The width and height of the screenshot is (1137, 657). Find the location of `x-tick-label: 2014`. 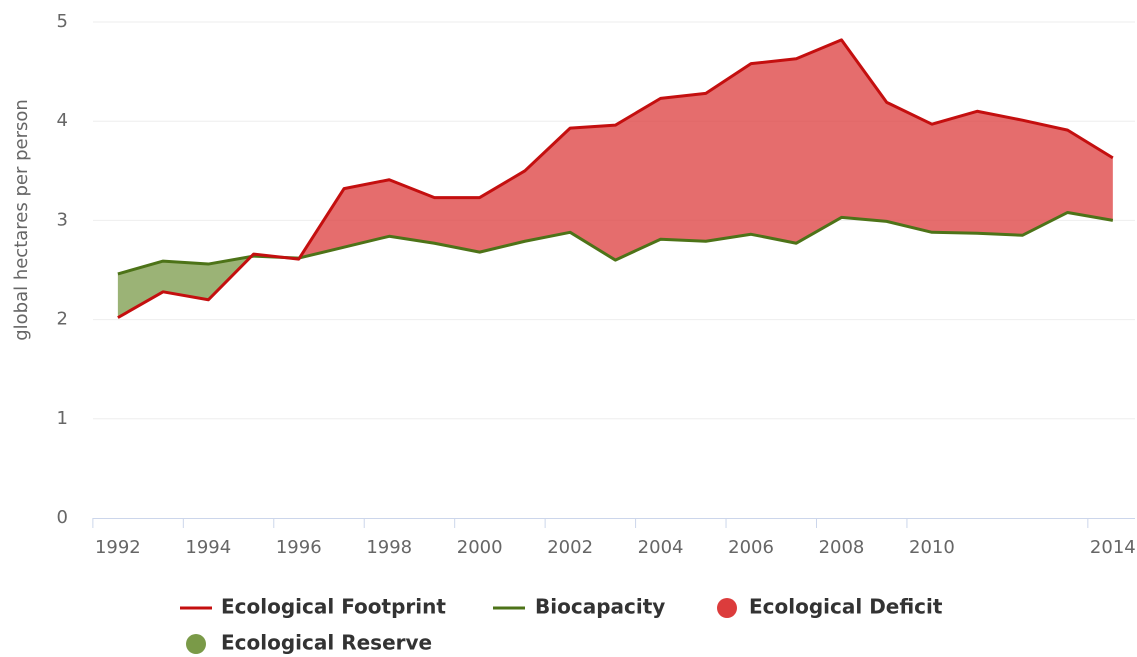

x-tick-label: 2014 is located at coordinates (1113, 547).